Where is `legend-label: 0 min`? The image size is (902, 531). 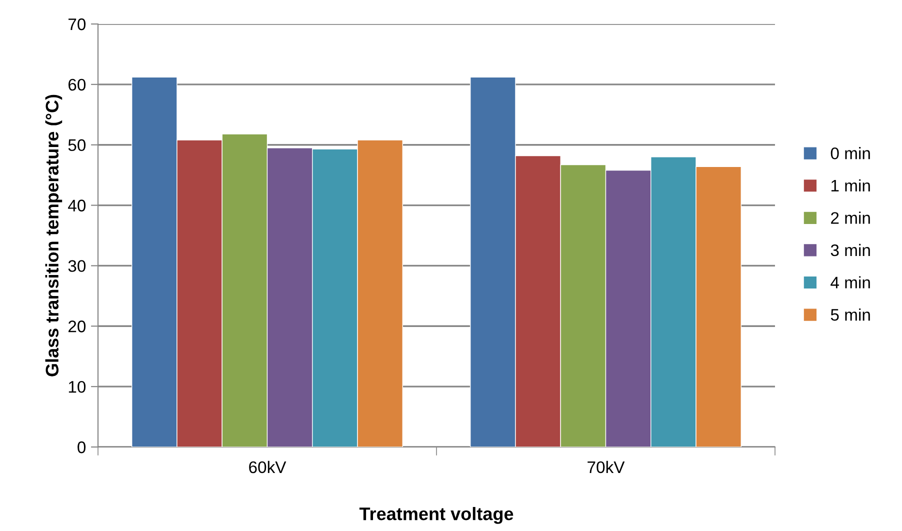
legend-label: 0 min is located at coordinates (850, 153).